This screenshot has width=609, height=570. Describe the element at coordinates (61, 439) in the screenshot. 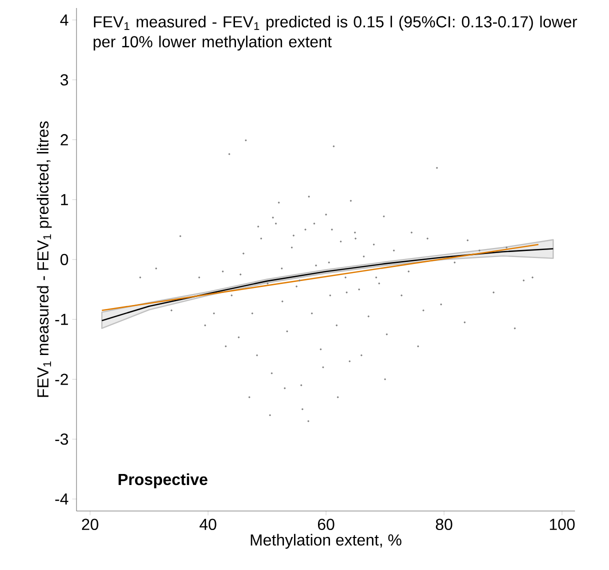

I see `y-tick-label: -3` at that location.